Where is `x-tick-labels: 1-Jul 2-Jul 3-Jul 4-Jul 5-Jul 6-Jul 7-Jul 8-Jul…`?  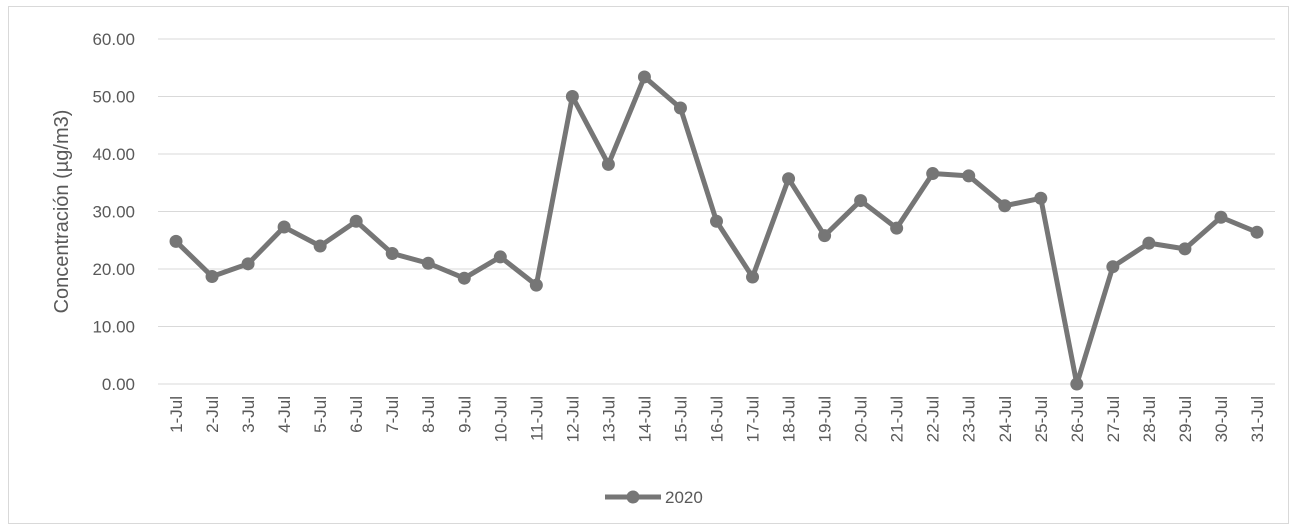 x-tick-labels: 1-Jul 2-Jul 3-Jul 4-Jul 5-Jul 6-Jul 7-Jul 8-Jul… is located at coordinates (717, 419).